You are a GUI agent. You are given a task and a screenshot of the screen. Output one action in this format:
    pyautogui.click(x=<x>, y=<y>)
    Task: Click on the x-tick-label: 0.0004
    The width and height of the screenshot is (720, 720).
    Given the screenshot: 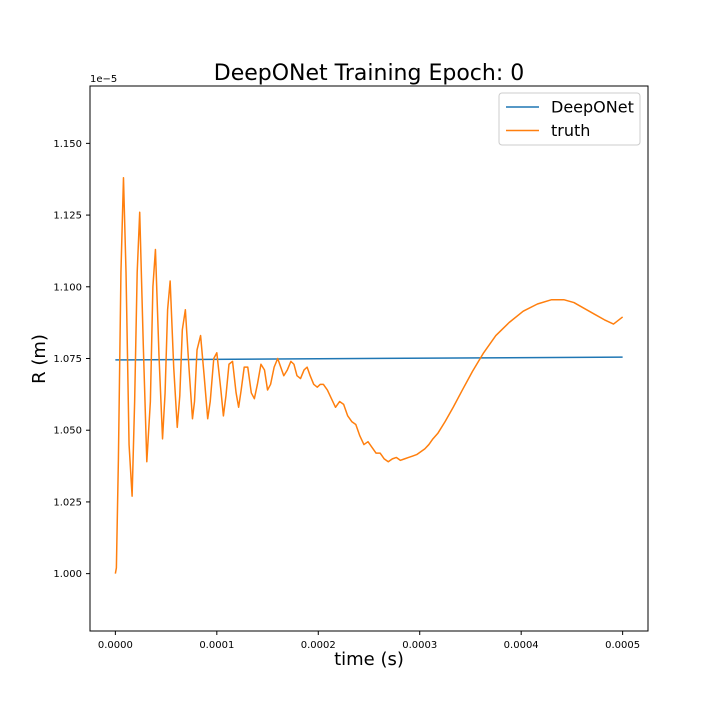 What is the action you would take?
    pyautogui.click(x=521, y=645)
    